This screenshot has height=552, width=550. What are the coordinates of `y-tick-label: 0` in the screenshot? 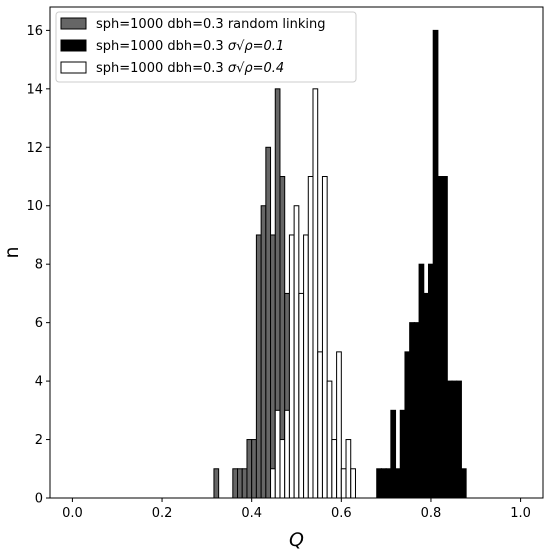 It's located at (39, 499).